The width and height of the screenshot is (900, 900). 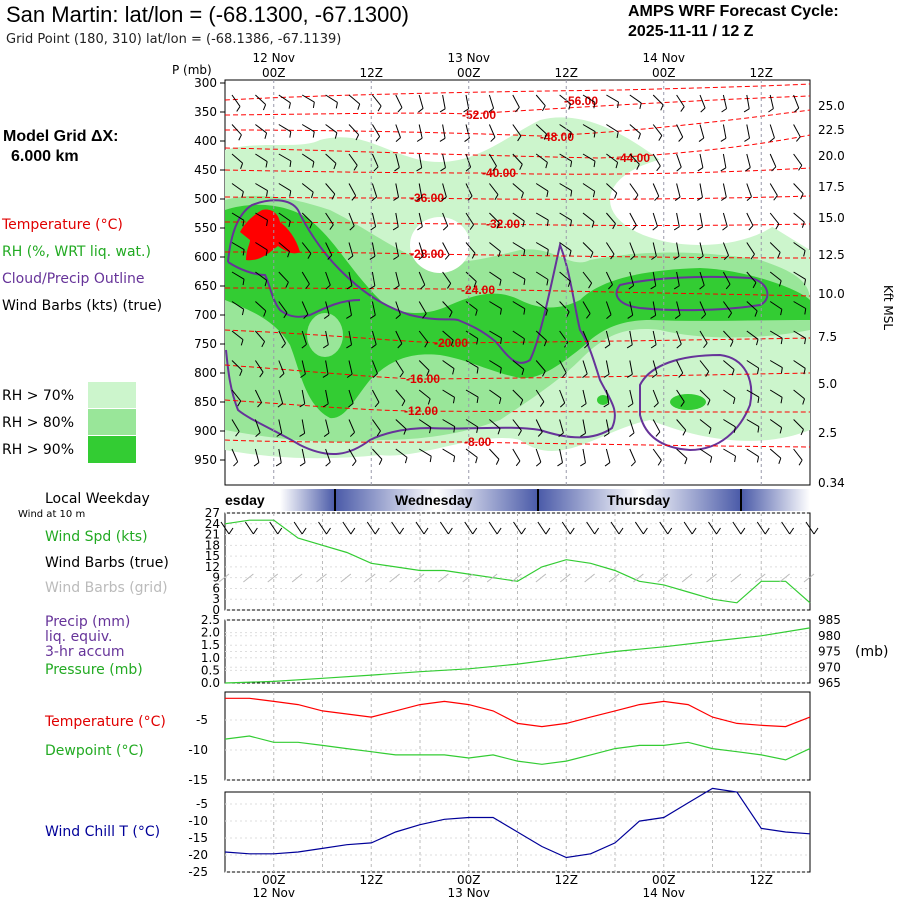 What do you see at coordinates (468, 58) in the screenshot?
I see `date-tick-label: 13 Nov` at bounding box center [468, 58].